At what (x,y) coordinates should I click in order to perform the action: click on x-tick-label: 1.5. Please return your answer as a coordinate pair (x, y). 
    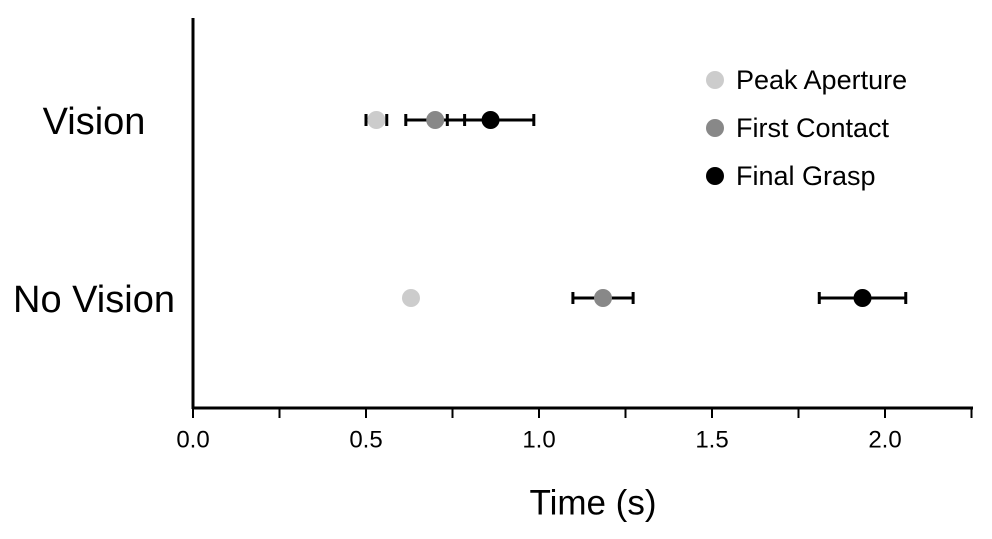
    Looking at the image, I should click on (711, 439).